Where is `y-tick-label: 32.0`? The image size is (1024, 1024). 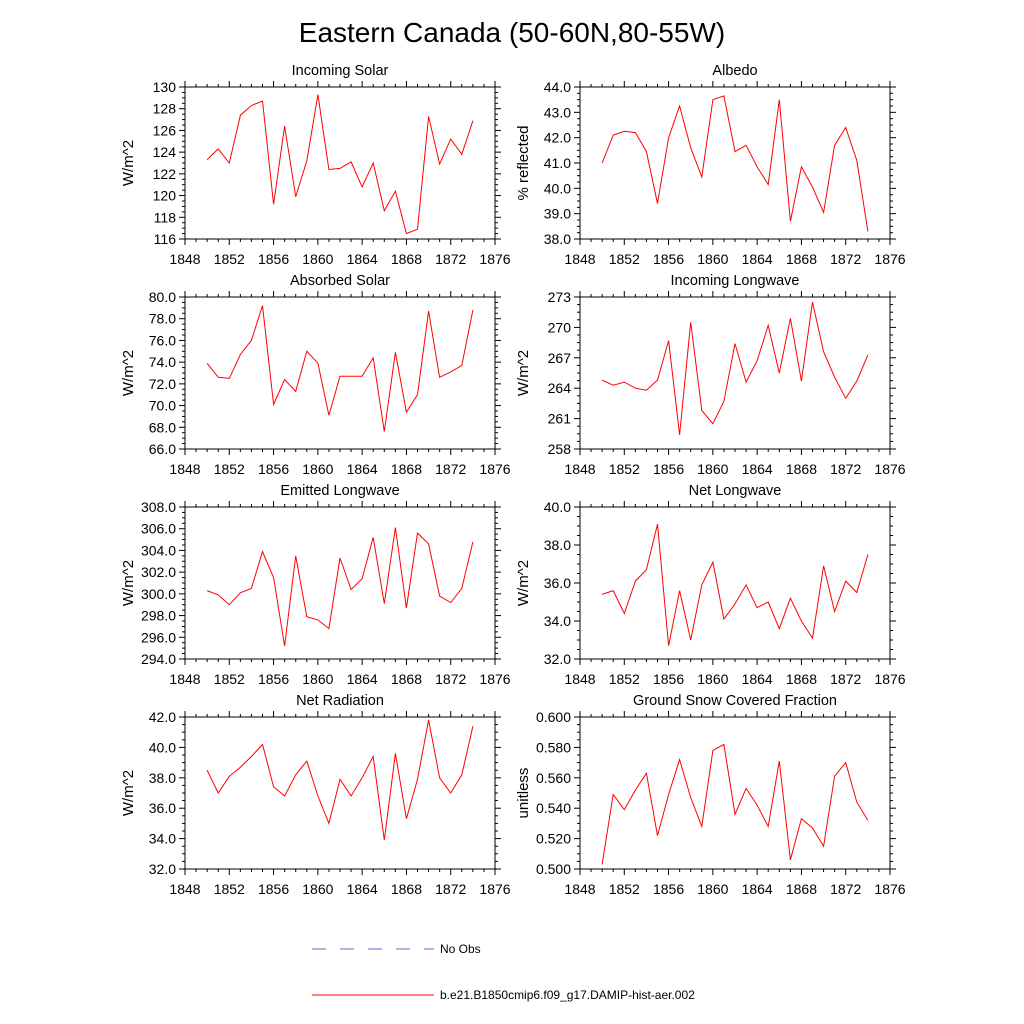 y-tick-label: 32.0 is located at coordinates (557, 659).